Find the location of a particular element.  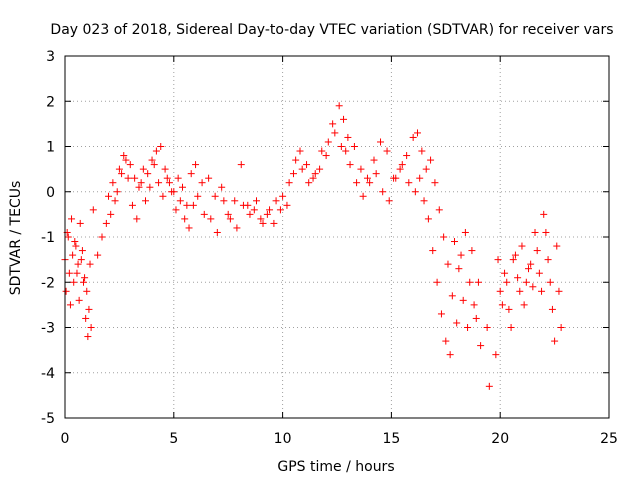

y-tick-label: 1 is located at coordinates (50, 148).